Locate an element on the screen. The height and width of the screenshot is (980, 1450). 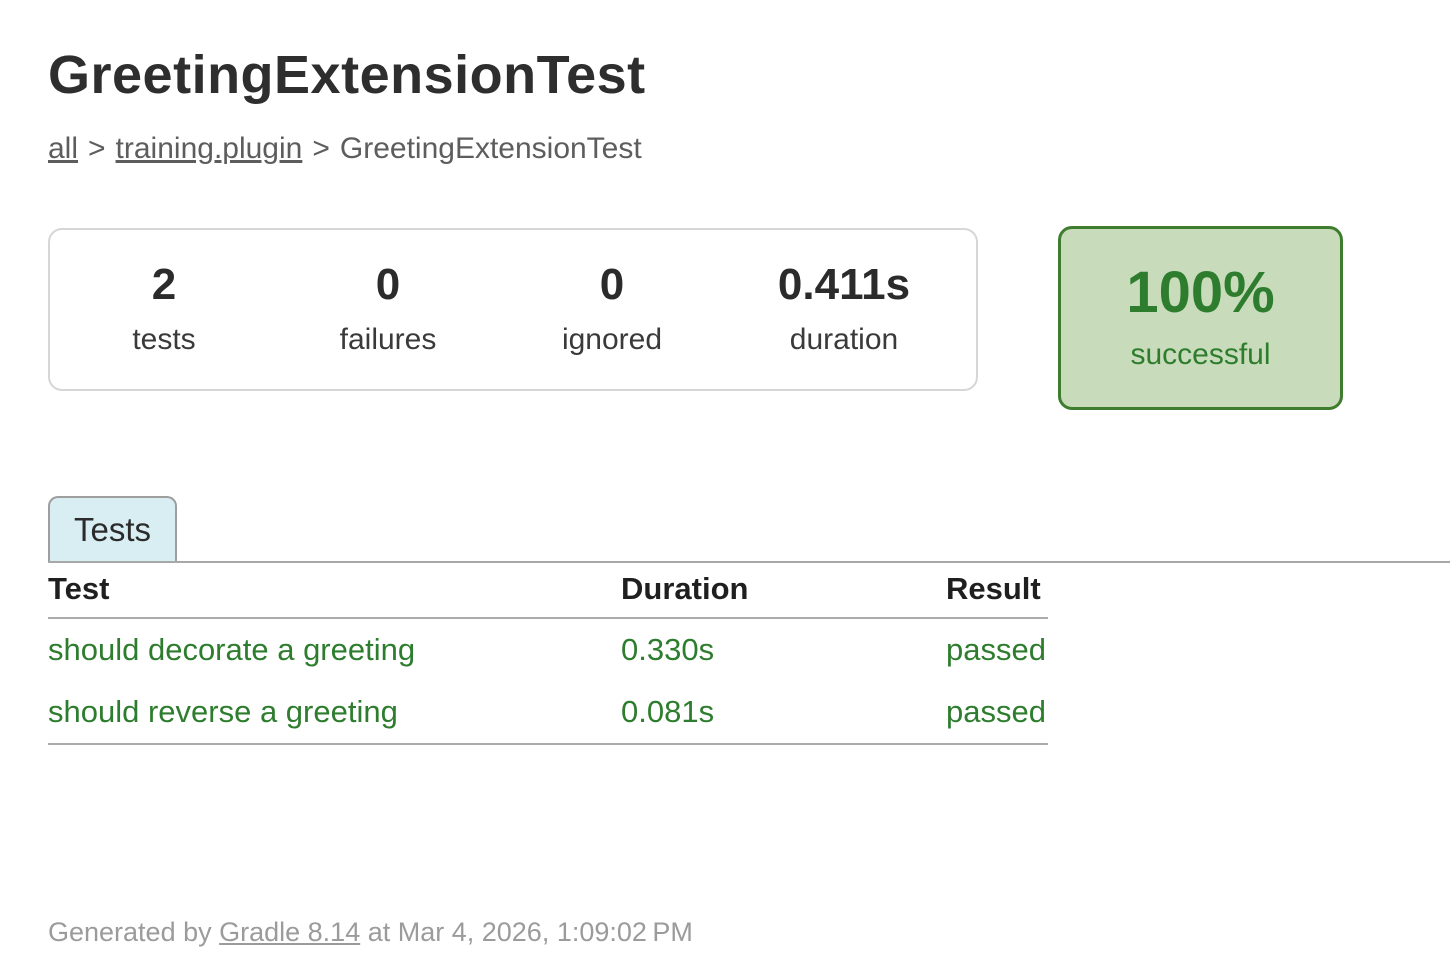
test-name: should reverse a greeting is located at coordinates (223, 711).